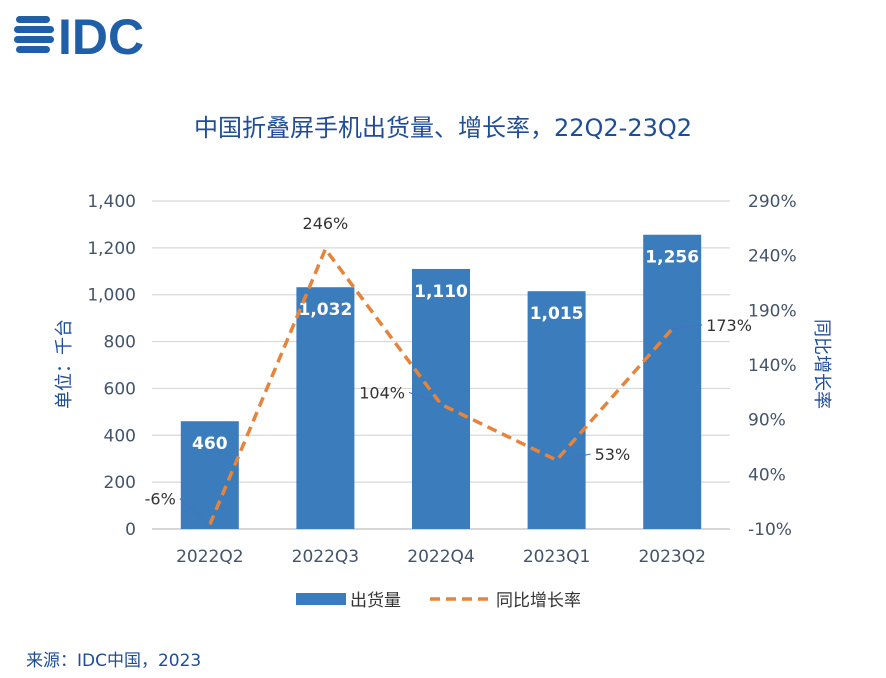 The width and height of the screenshot is (886, 678). Describe the element at coordinates (101, 37) in the screenshot. I see `logo-text: IDC` at that location.